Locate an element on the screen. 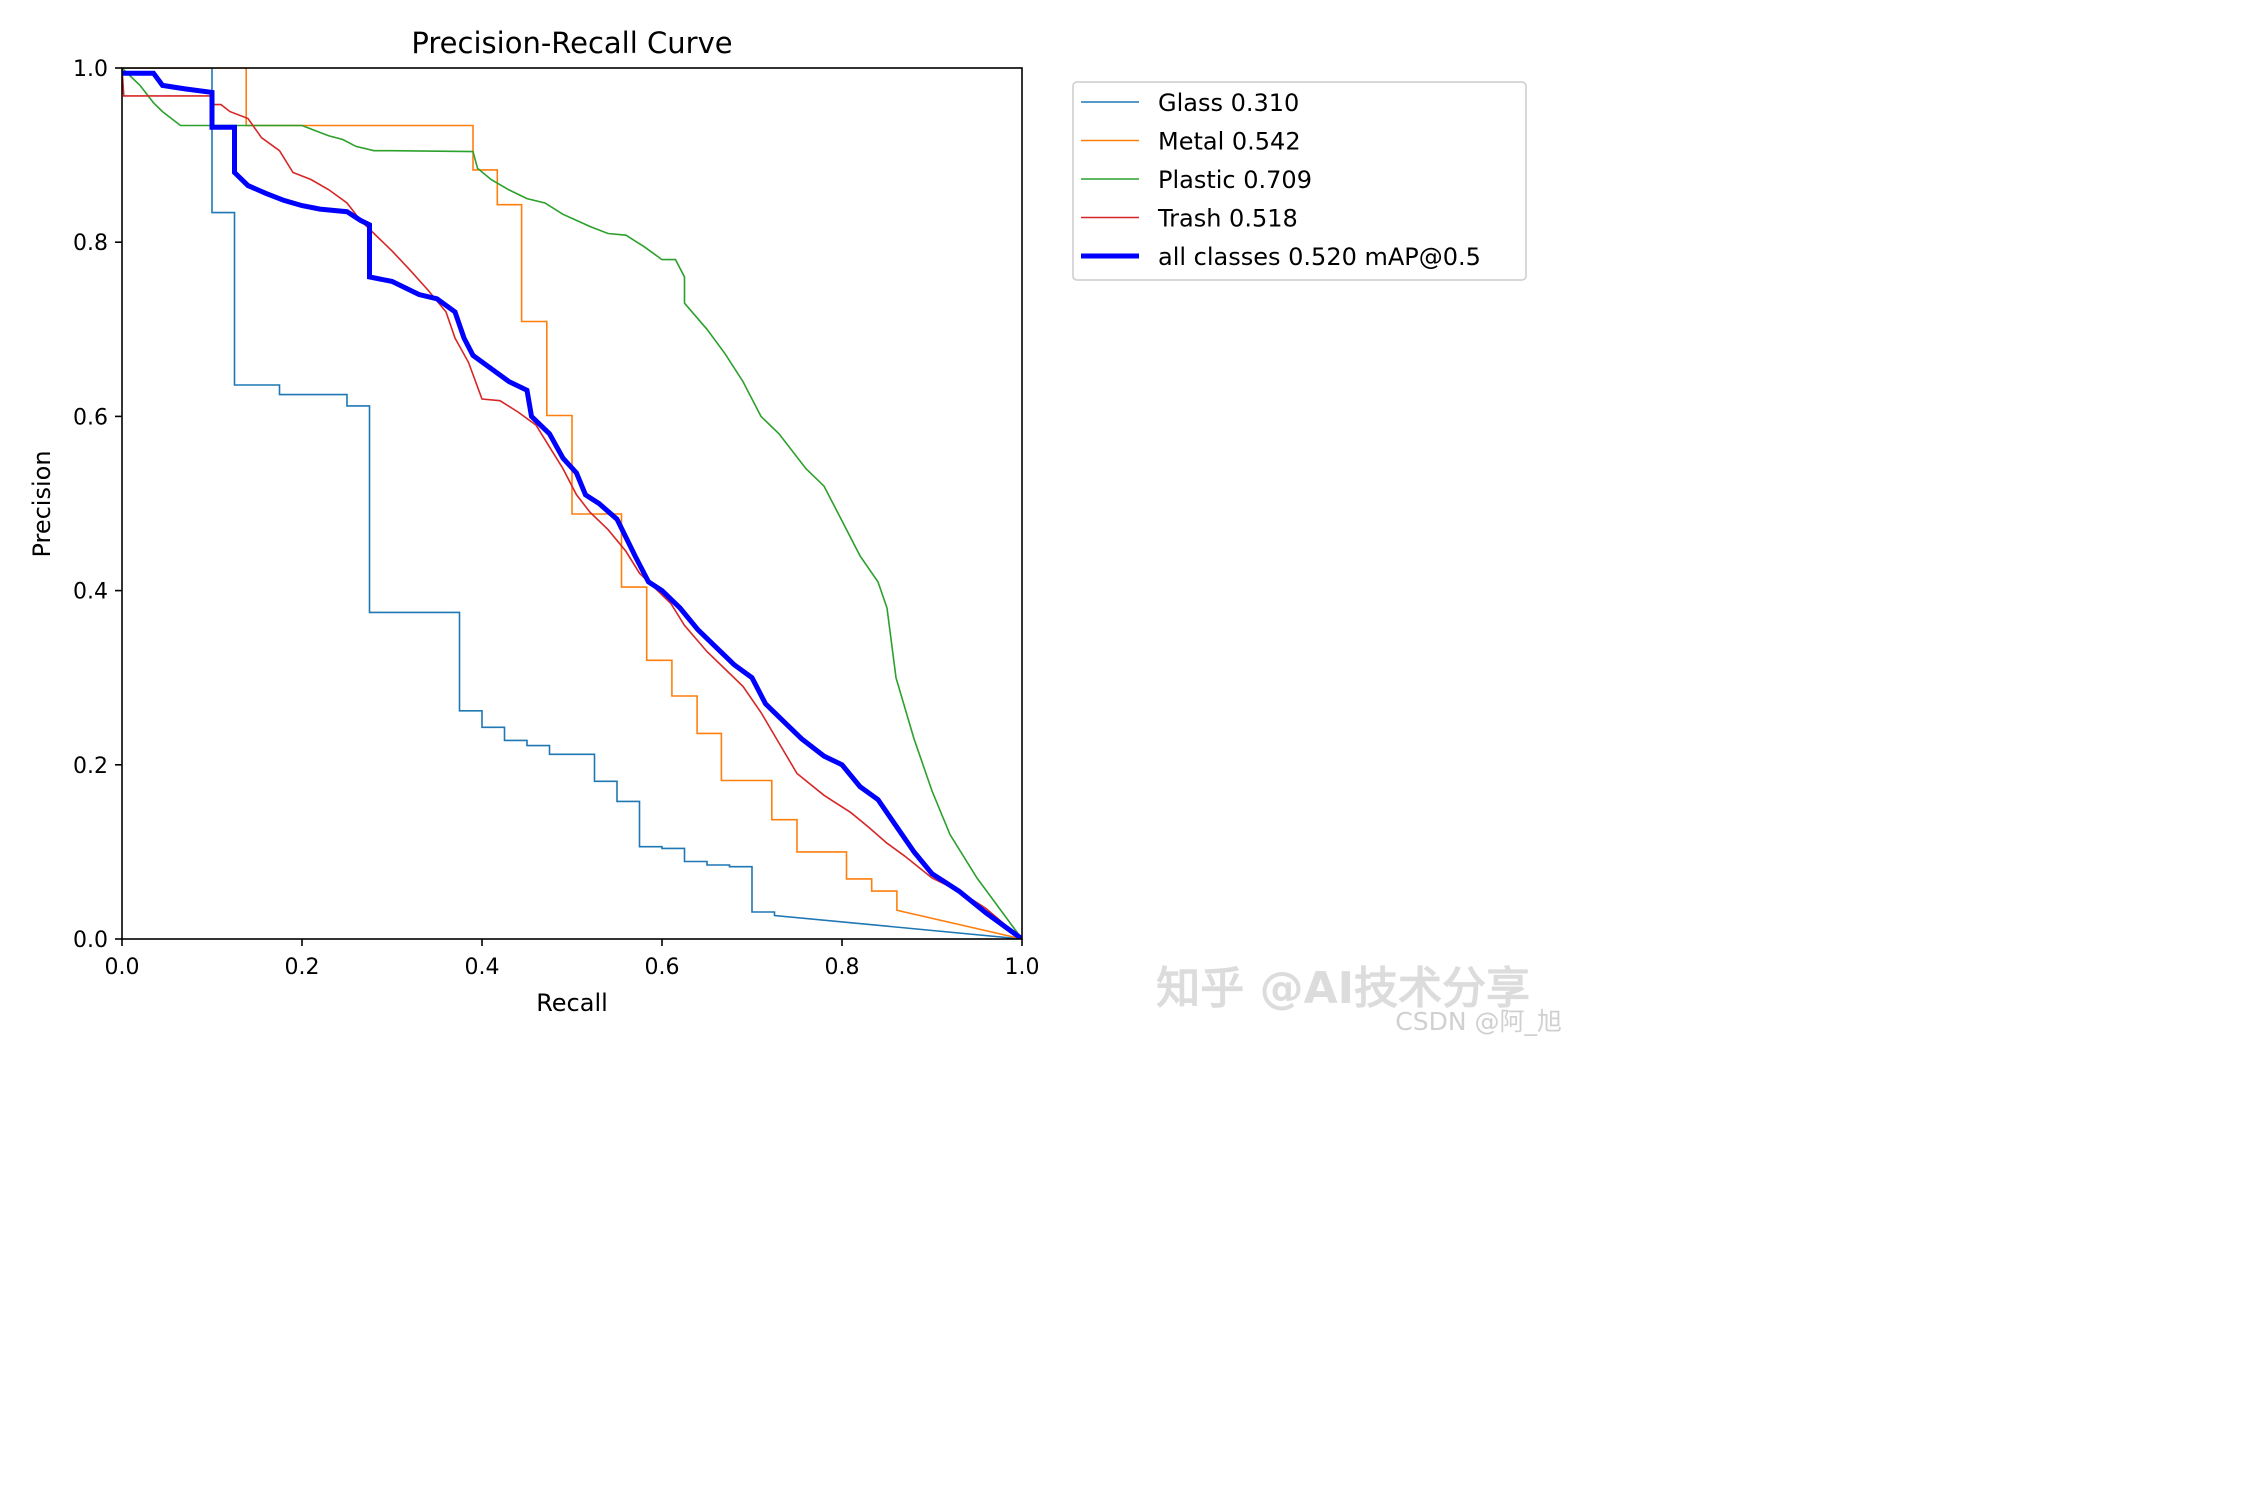 The width and height of the screenshot is (2250, 1500). y-tick-label: 0.8 is located at coordinates (90, 243).